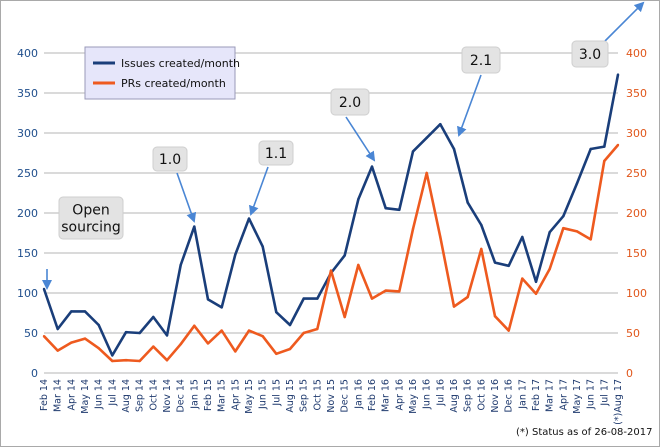 The height and width of the screenshot is (448, 660). Describe the element at coordinates (126, 396) in the screenshot. I see `x-tick-label: Aug 14` at that location.